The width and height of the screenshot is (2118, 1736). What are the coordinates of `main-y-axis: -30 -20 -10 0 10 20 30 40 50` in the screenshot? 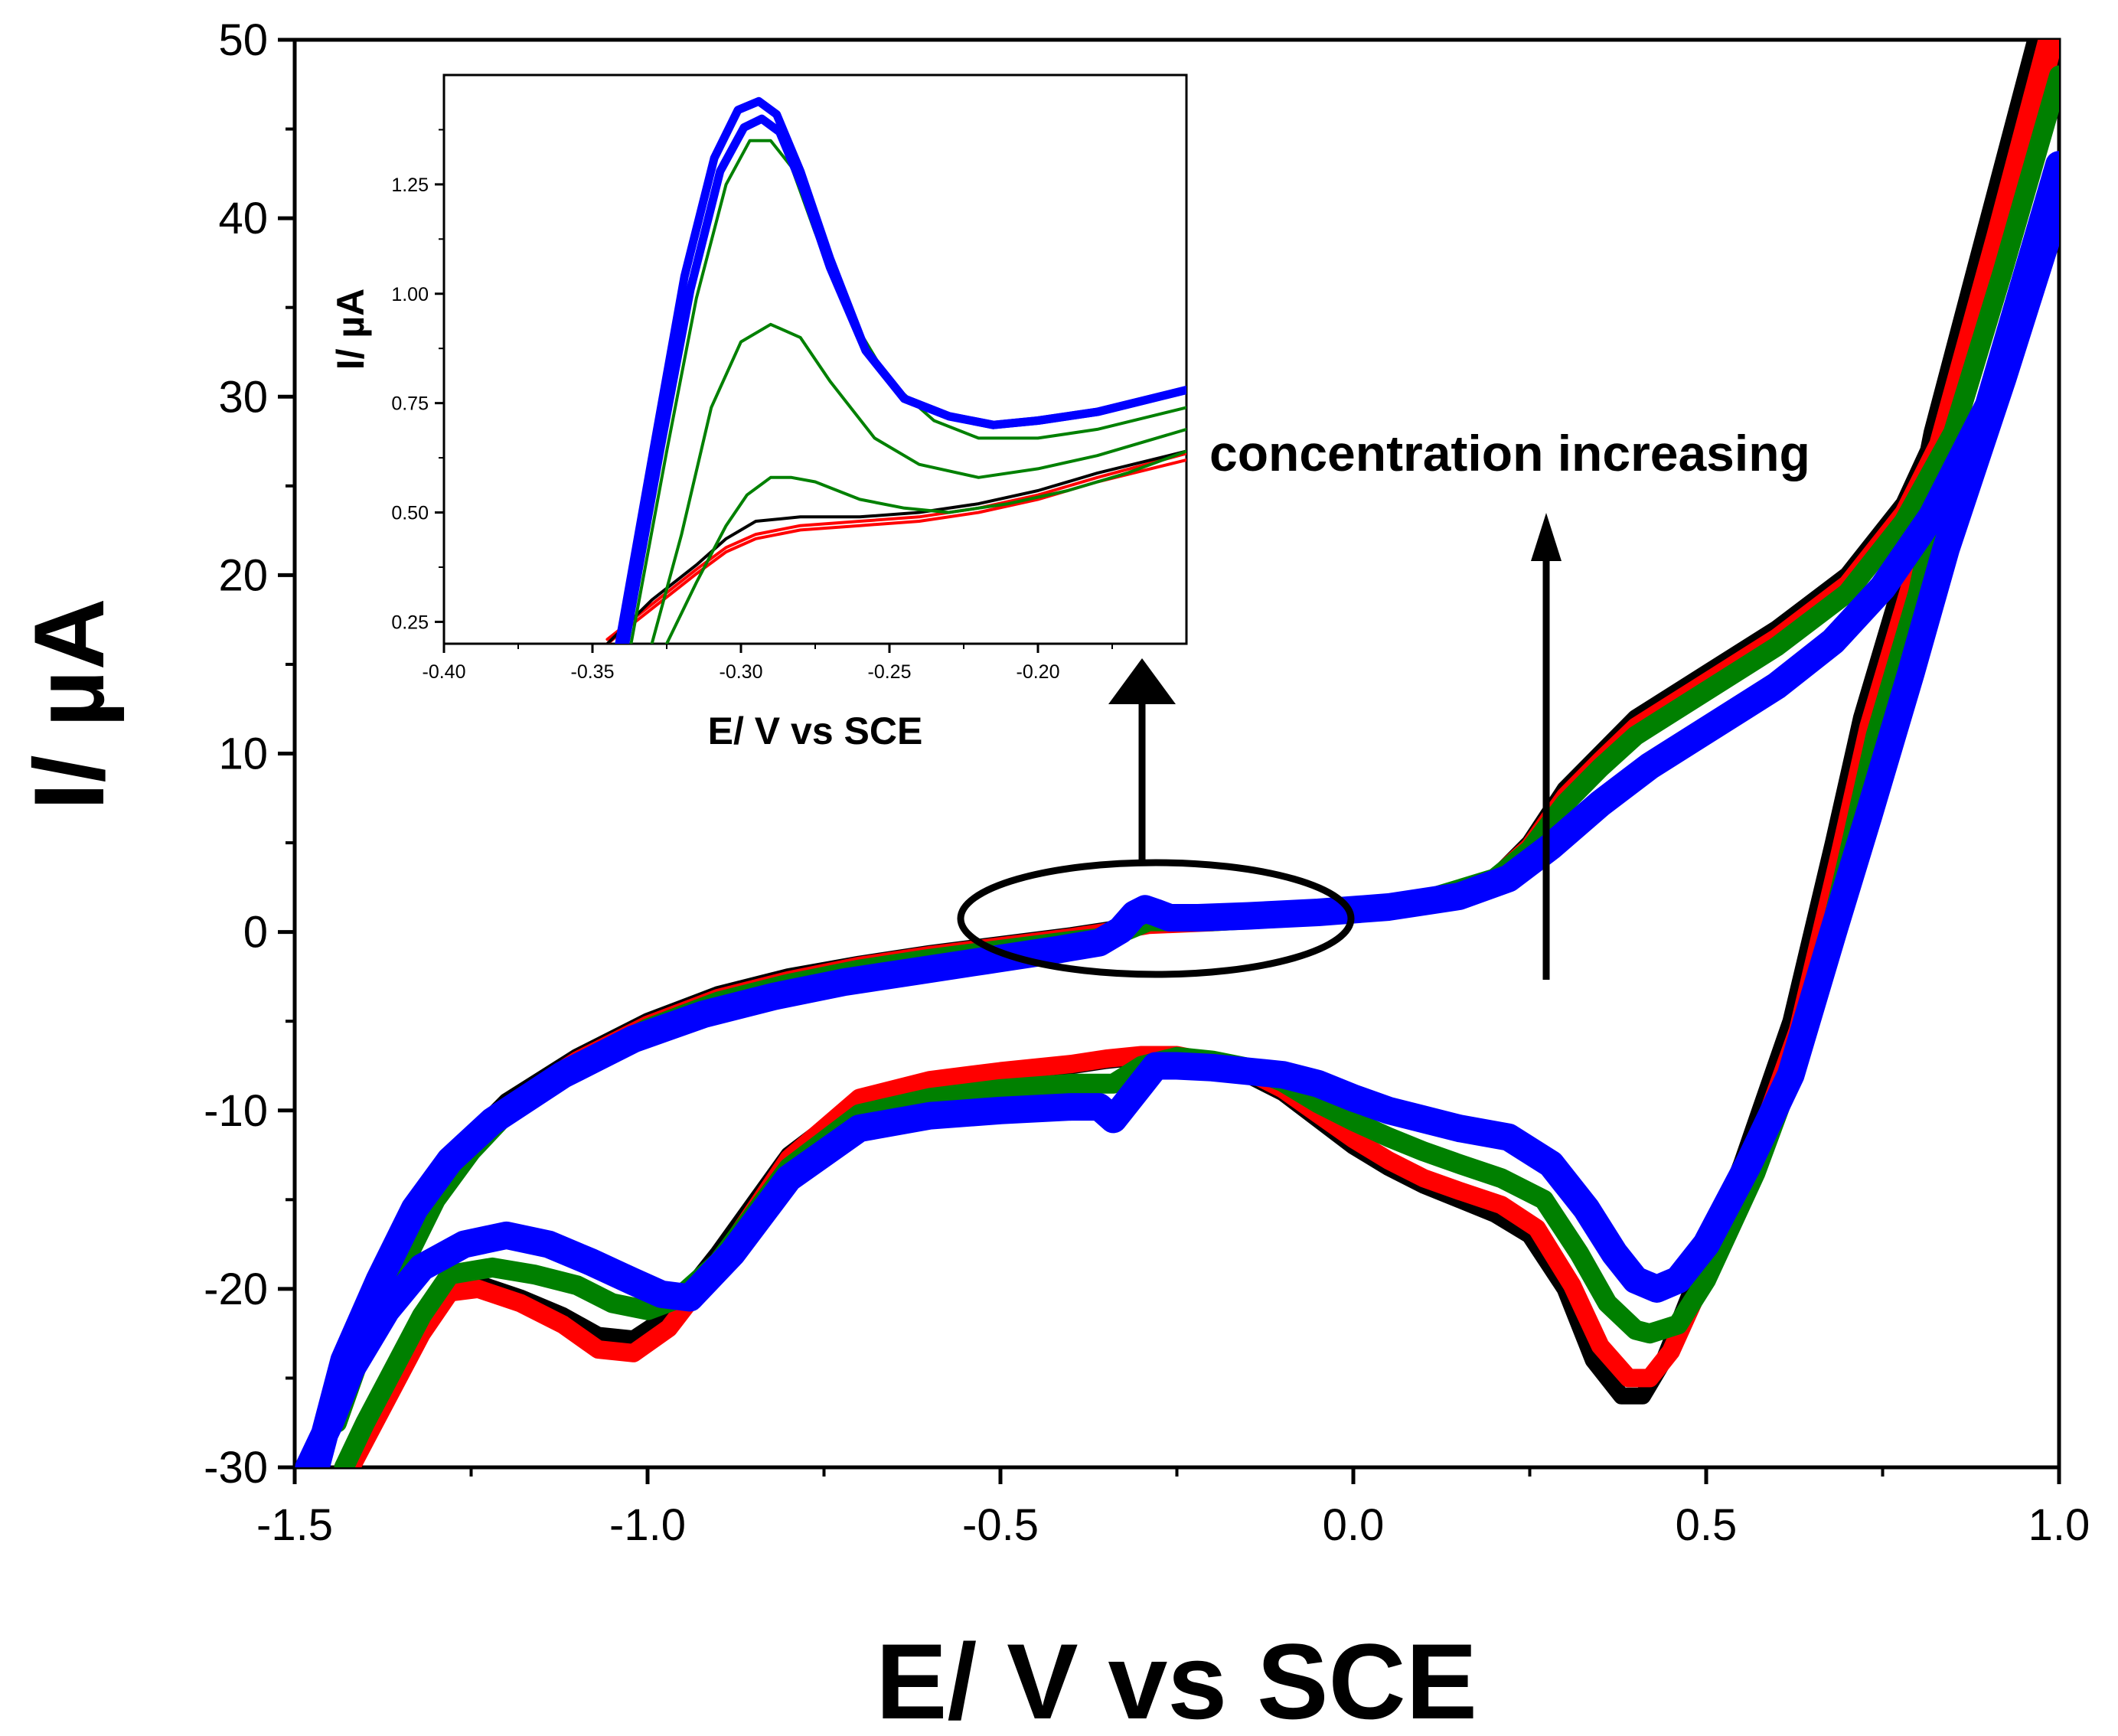 It's located at (249, 754).